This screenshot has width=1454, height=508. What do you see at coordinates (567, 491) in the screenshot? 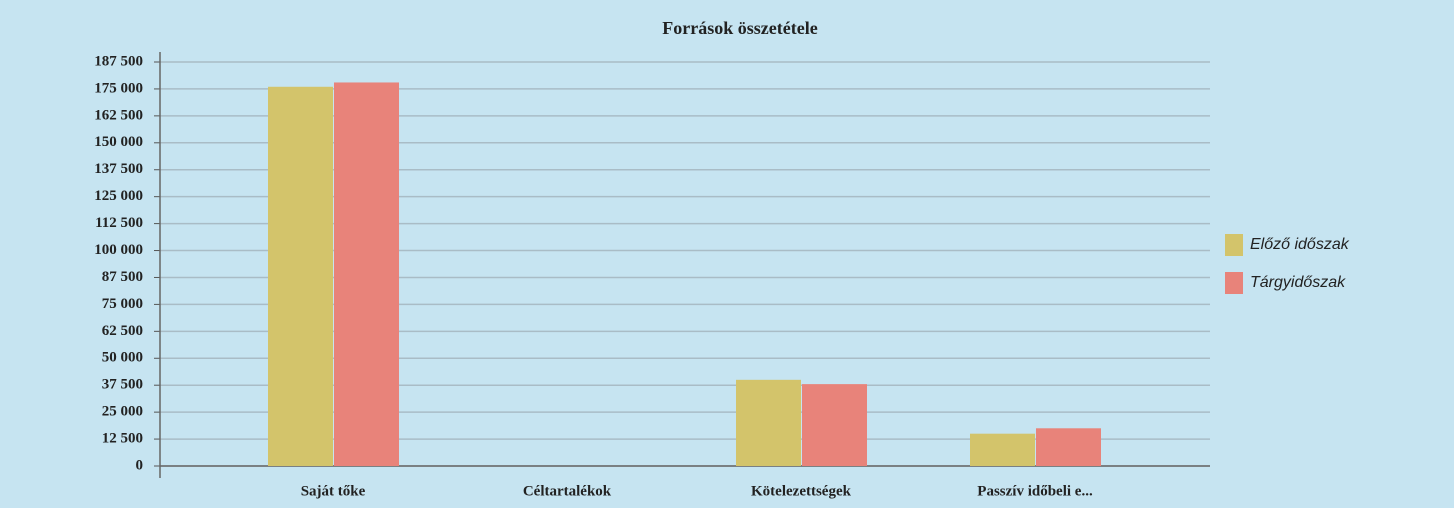
I see `x-tick-label: Céltartalékok` at bounding box center [567, 491].